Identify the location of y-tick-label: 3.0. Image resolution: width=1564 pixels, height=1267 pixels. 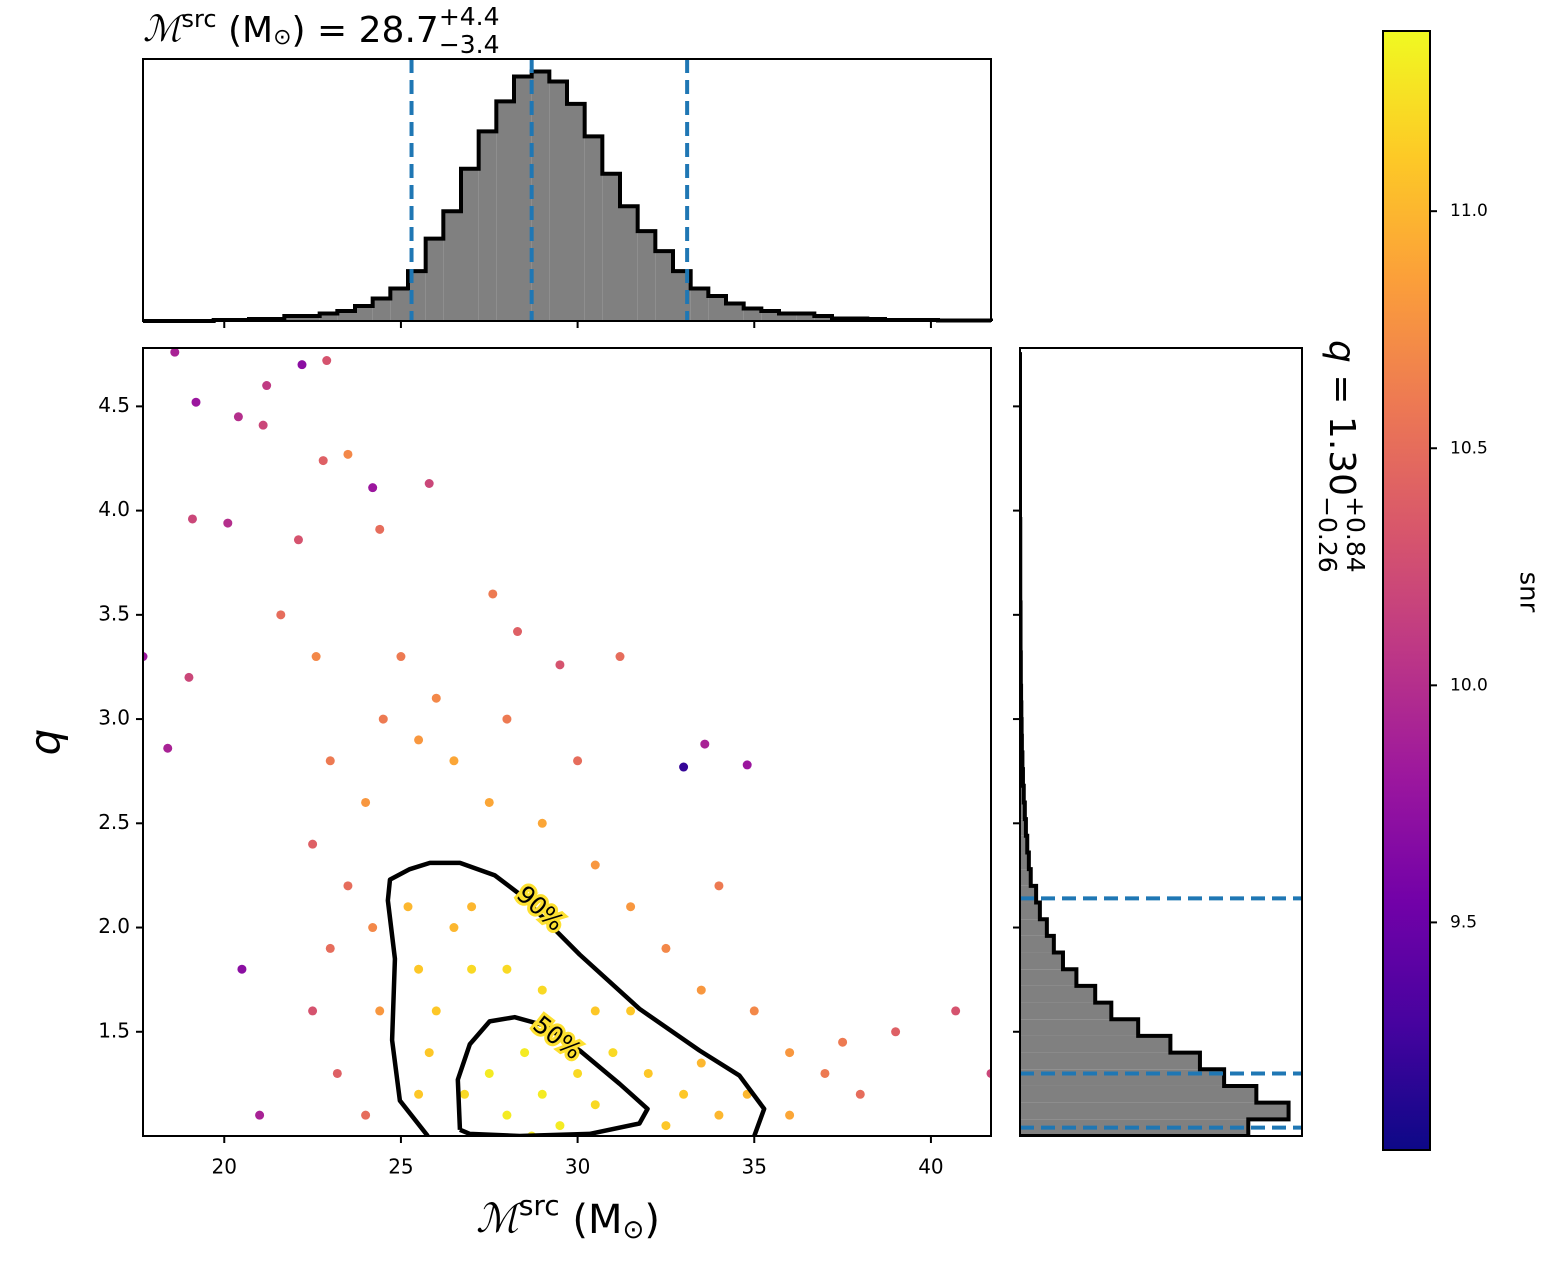
(114, 718).